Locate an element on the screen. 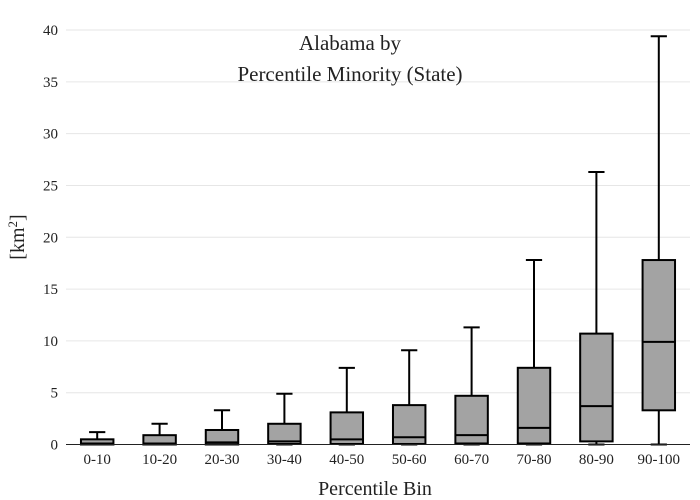 This screenshot has width=700, height=500. y-tick-label-35: 35 is located at coordinates (50, 83).